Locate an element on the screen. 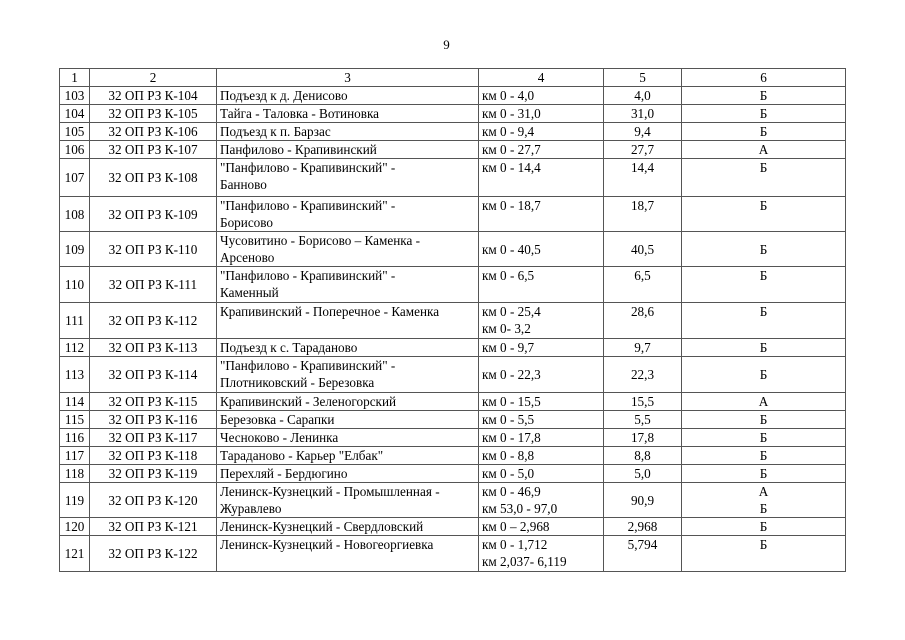 The image size is (905, 640). road-name-line: Тайга - Таловка - Вотиновка is located at coordinates (300, 113).